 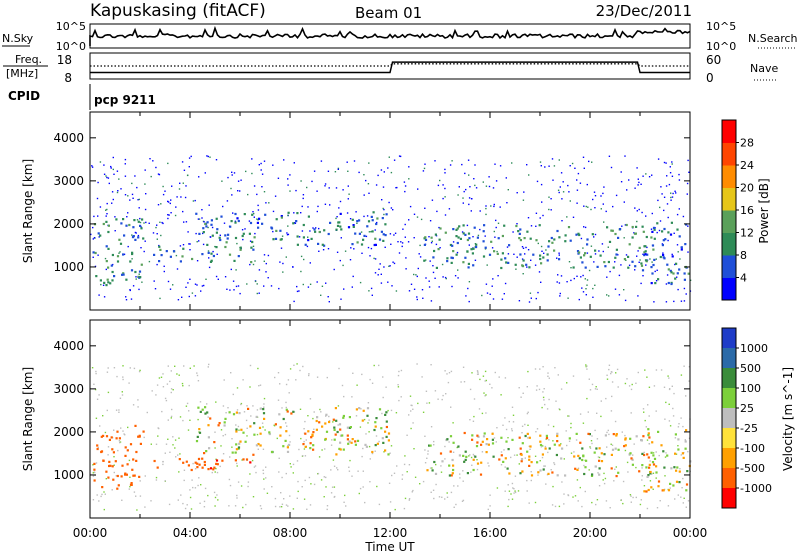 I want to click on beam-label: Beam 01, so click(x=388, y=13).